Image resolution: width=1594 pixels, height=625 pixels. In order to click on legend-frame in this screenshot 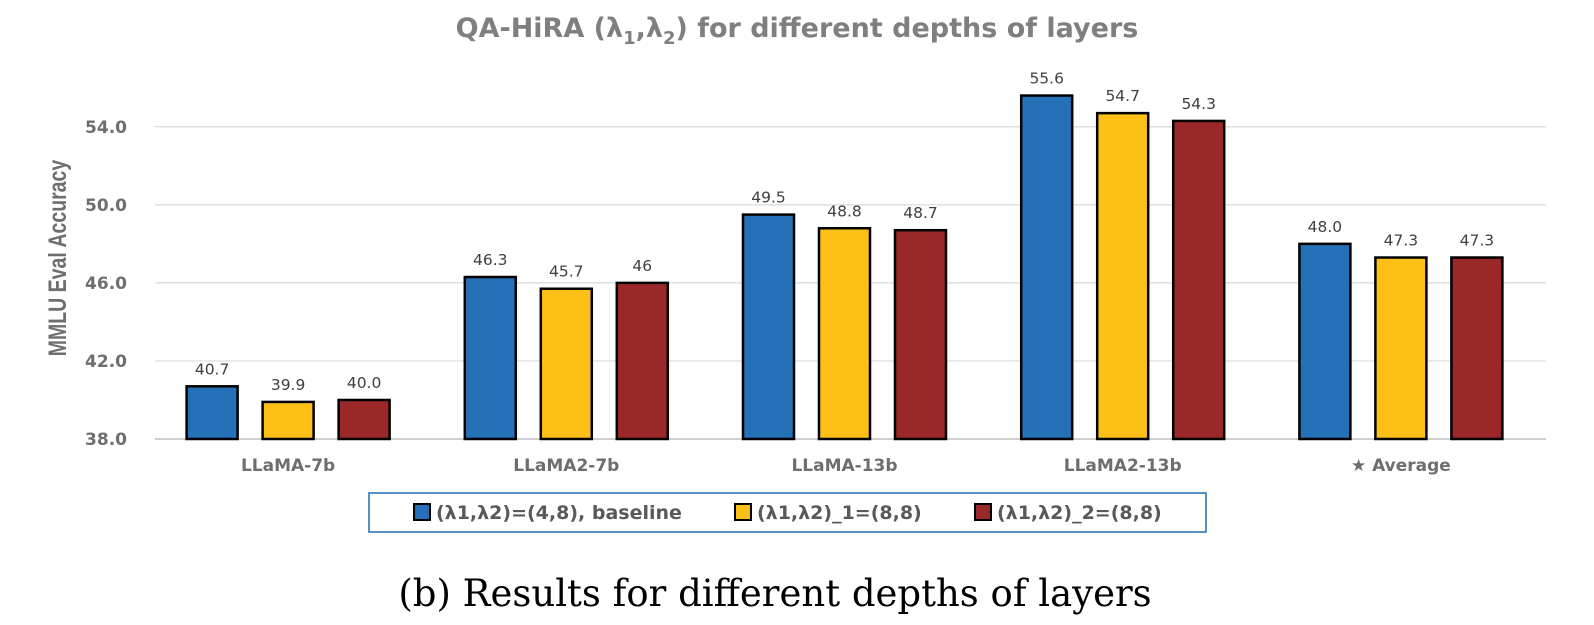, I will do `click(787, 512)`.